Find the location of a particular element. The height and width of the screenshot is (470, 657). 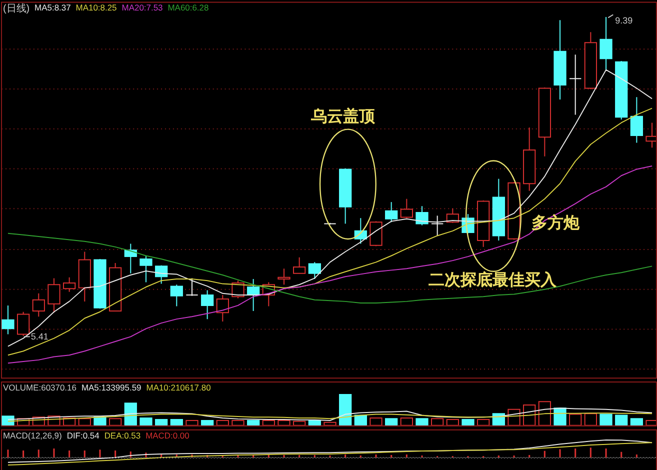

chart-title: (日线) is located at coordinates (16, 8).